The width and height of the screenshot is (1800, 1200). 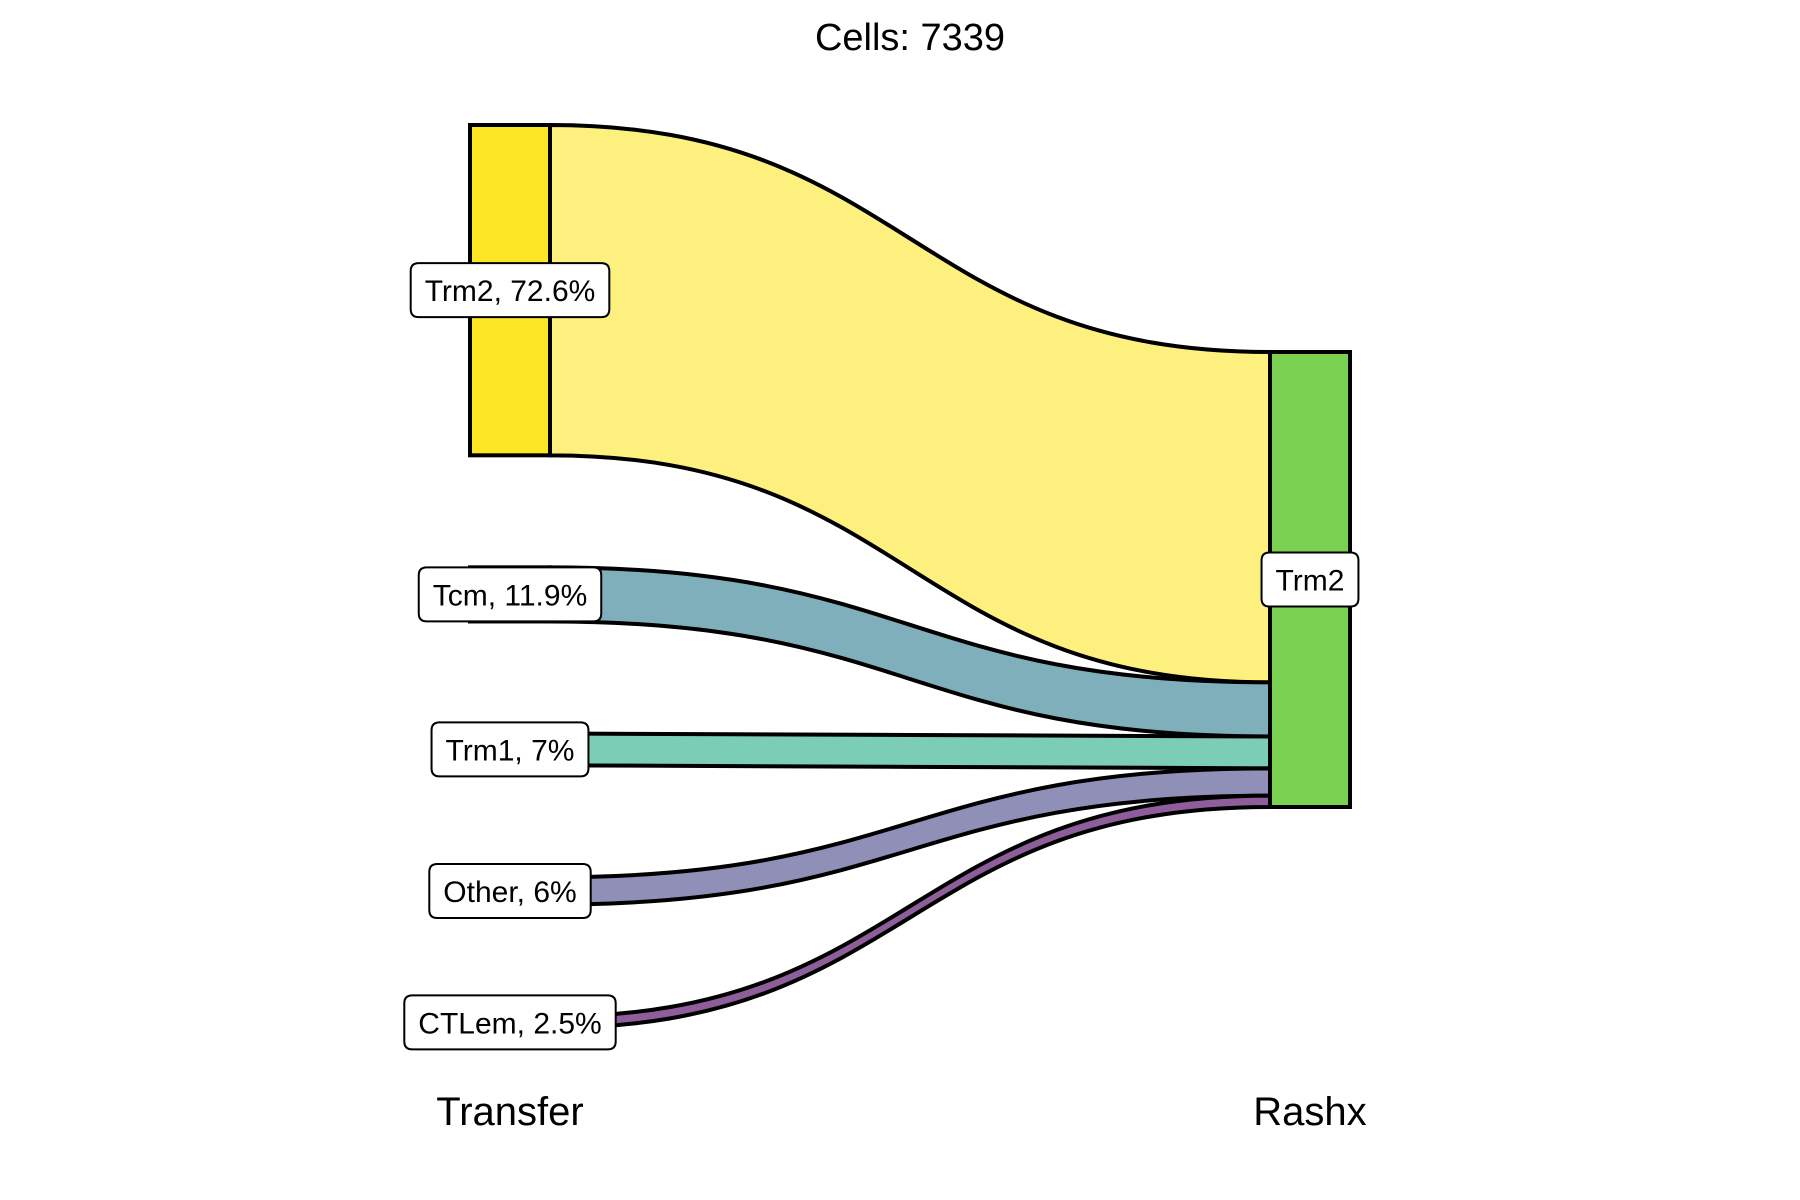 I want to click on transfer-other-label-text: Other, 6%, so click(x=509, y=892).